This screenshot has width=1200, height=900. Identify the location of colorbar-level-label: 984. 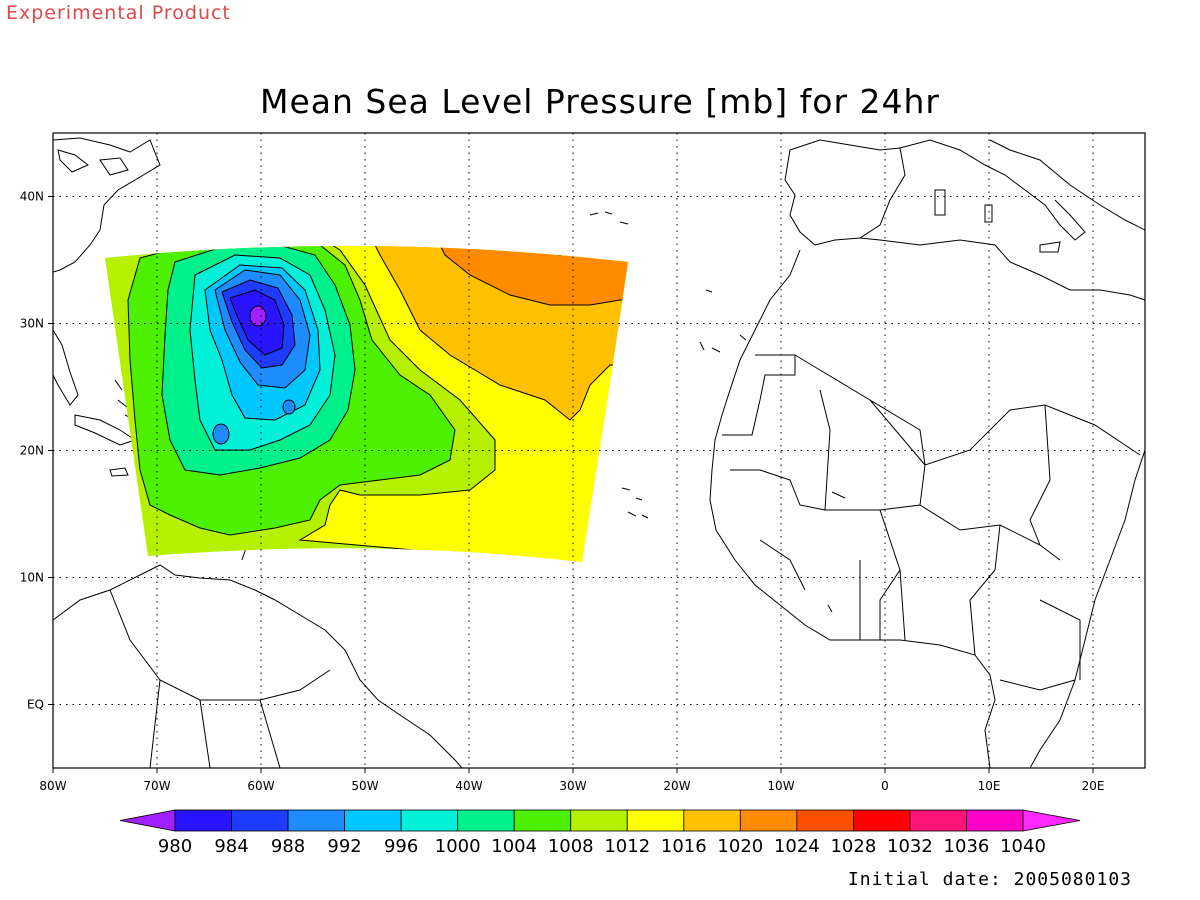
(231, 846).